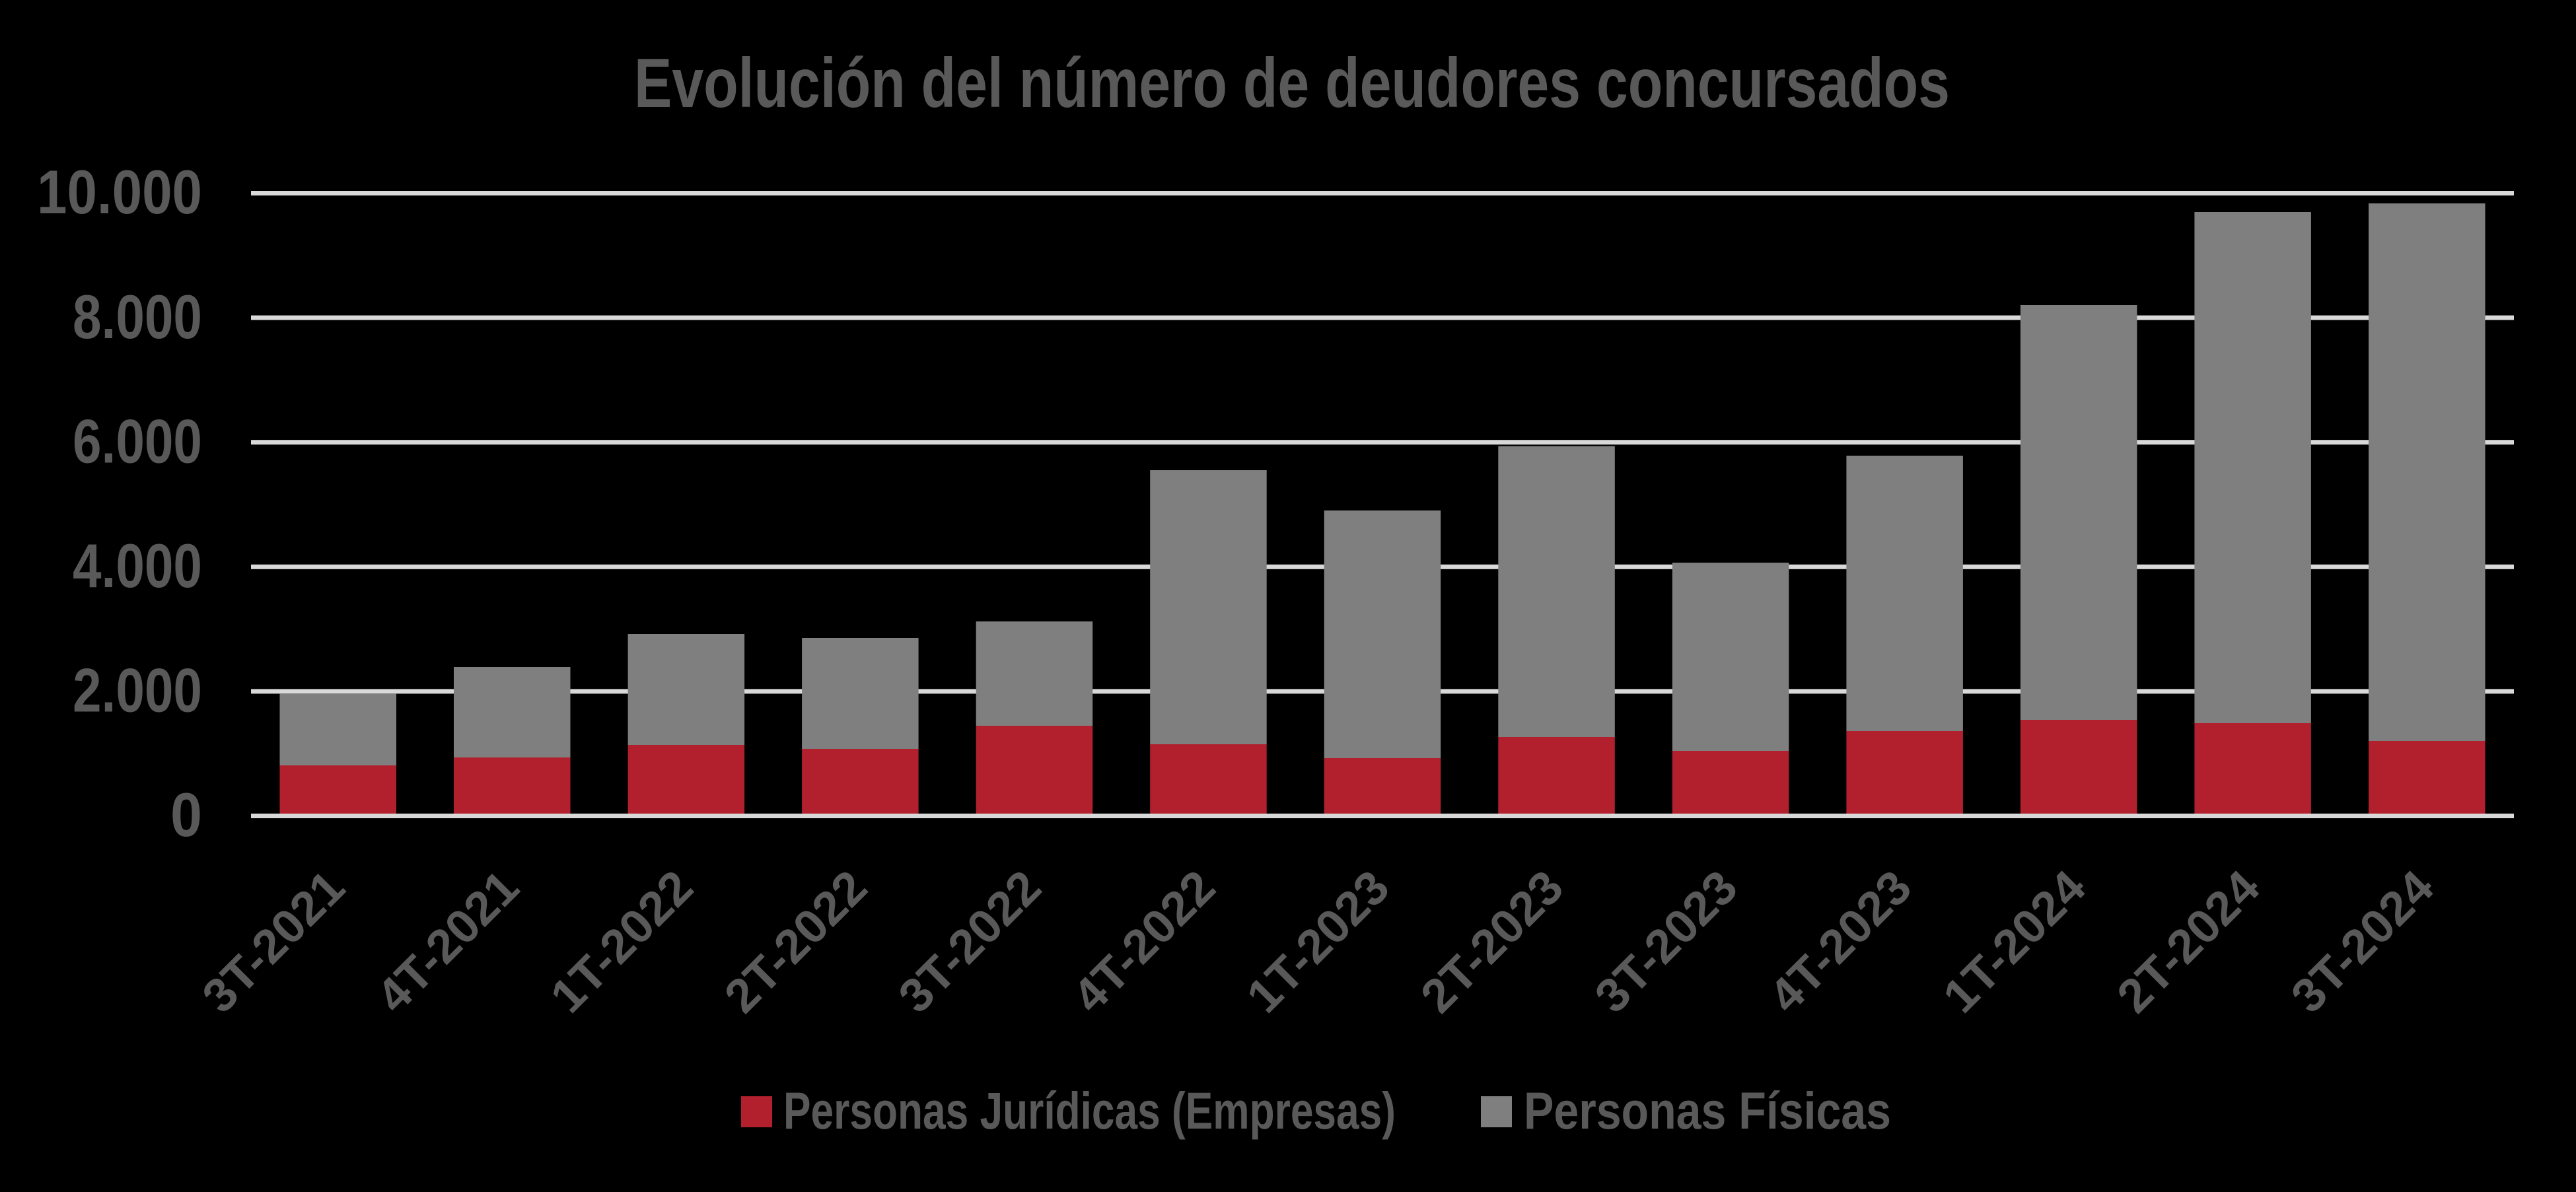  I want to click on svg-text: 6.000, so click(138, 440).